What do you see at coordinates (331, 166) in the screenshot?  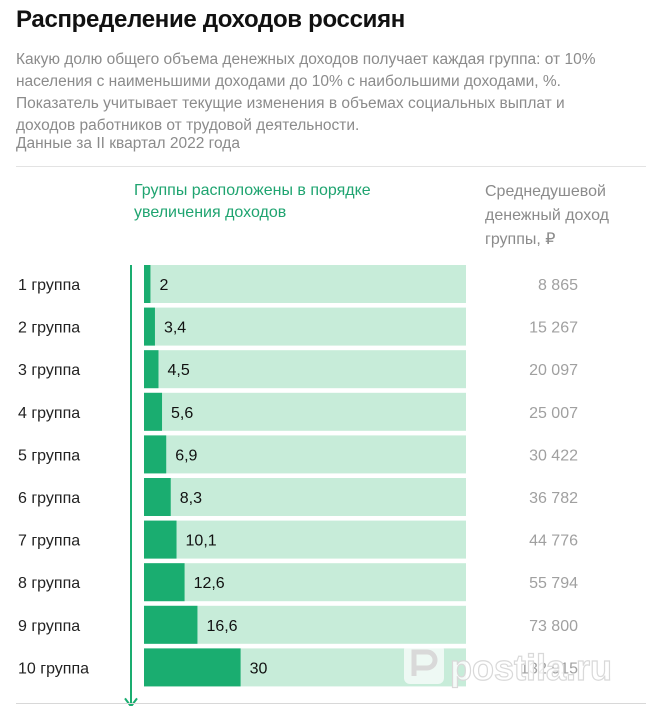 I see `divider` at bounding box center [331, 166].